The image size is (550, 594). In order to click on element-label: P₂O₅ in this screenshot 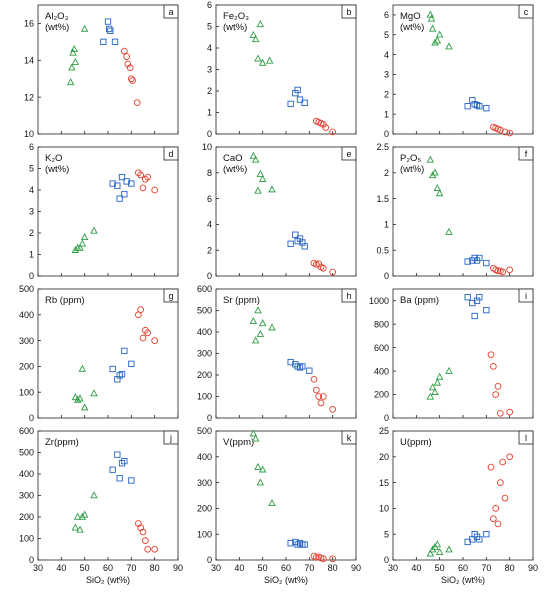, I will do `click(410, 158)`.